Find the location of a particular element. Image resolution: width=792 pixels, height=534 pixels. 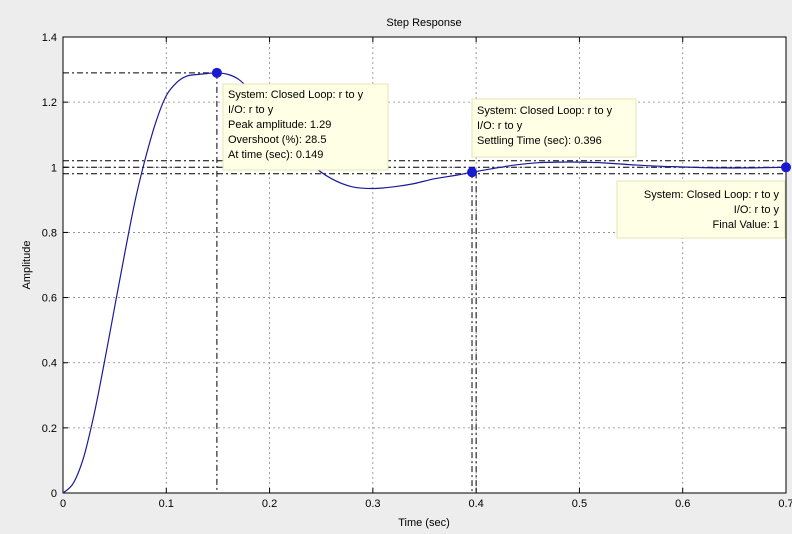

x-axis-label: Time (sec) is located at coordinates (424, 523).